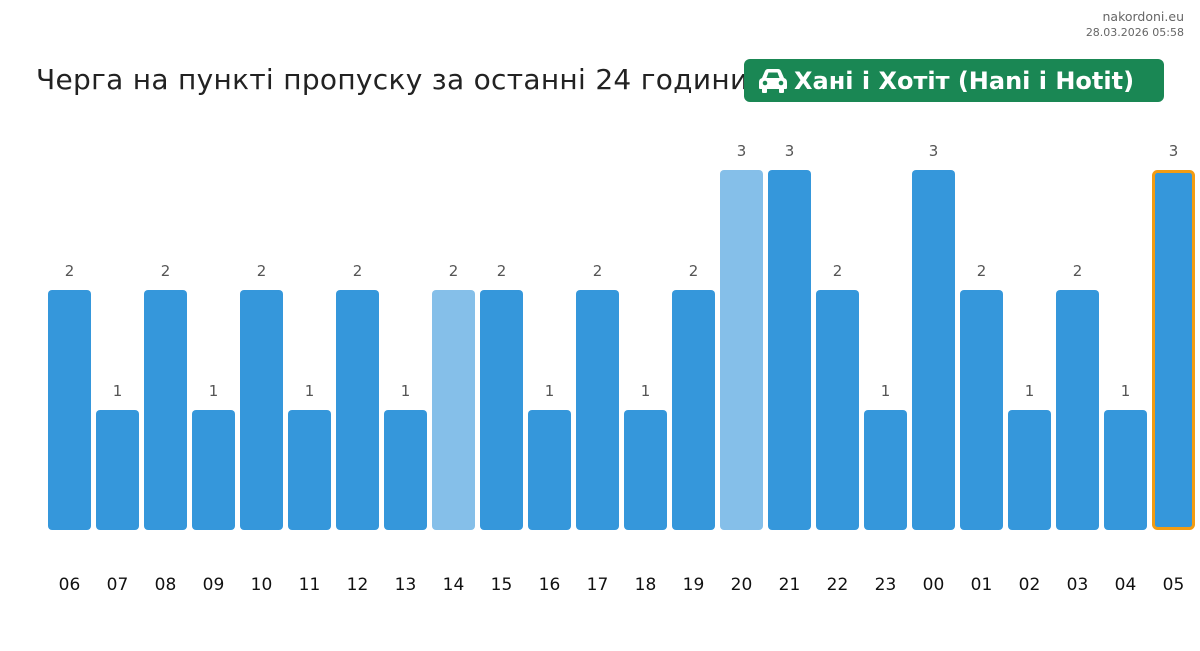  I want to click on value-label-17: 2, so click(598, 271).